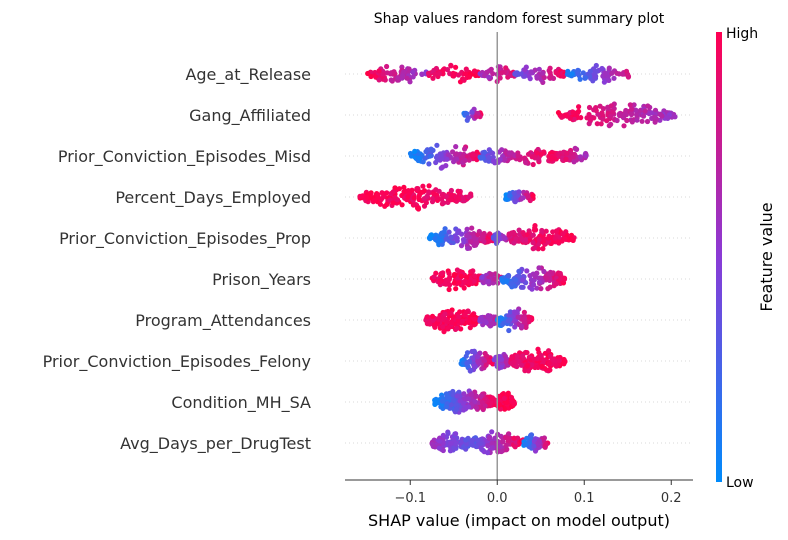  What do you see at coordinates (513, 360) in the screenshot?
I see `feature-row-points` at bounding box center [513, 360].